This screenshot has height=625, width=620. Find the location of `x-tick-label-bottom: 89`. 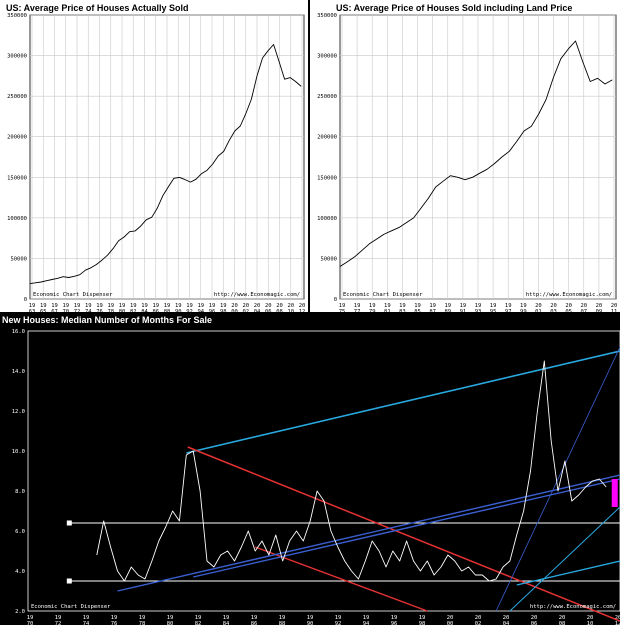

x-tick-label-bottom: 89 is located at coordinates (447, 311).